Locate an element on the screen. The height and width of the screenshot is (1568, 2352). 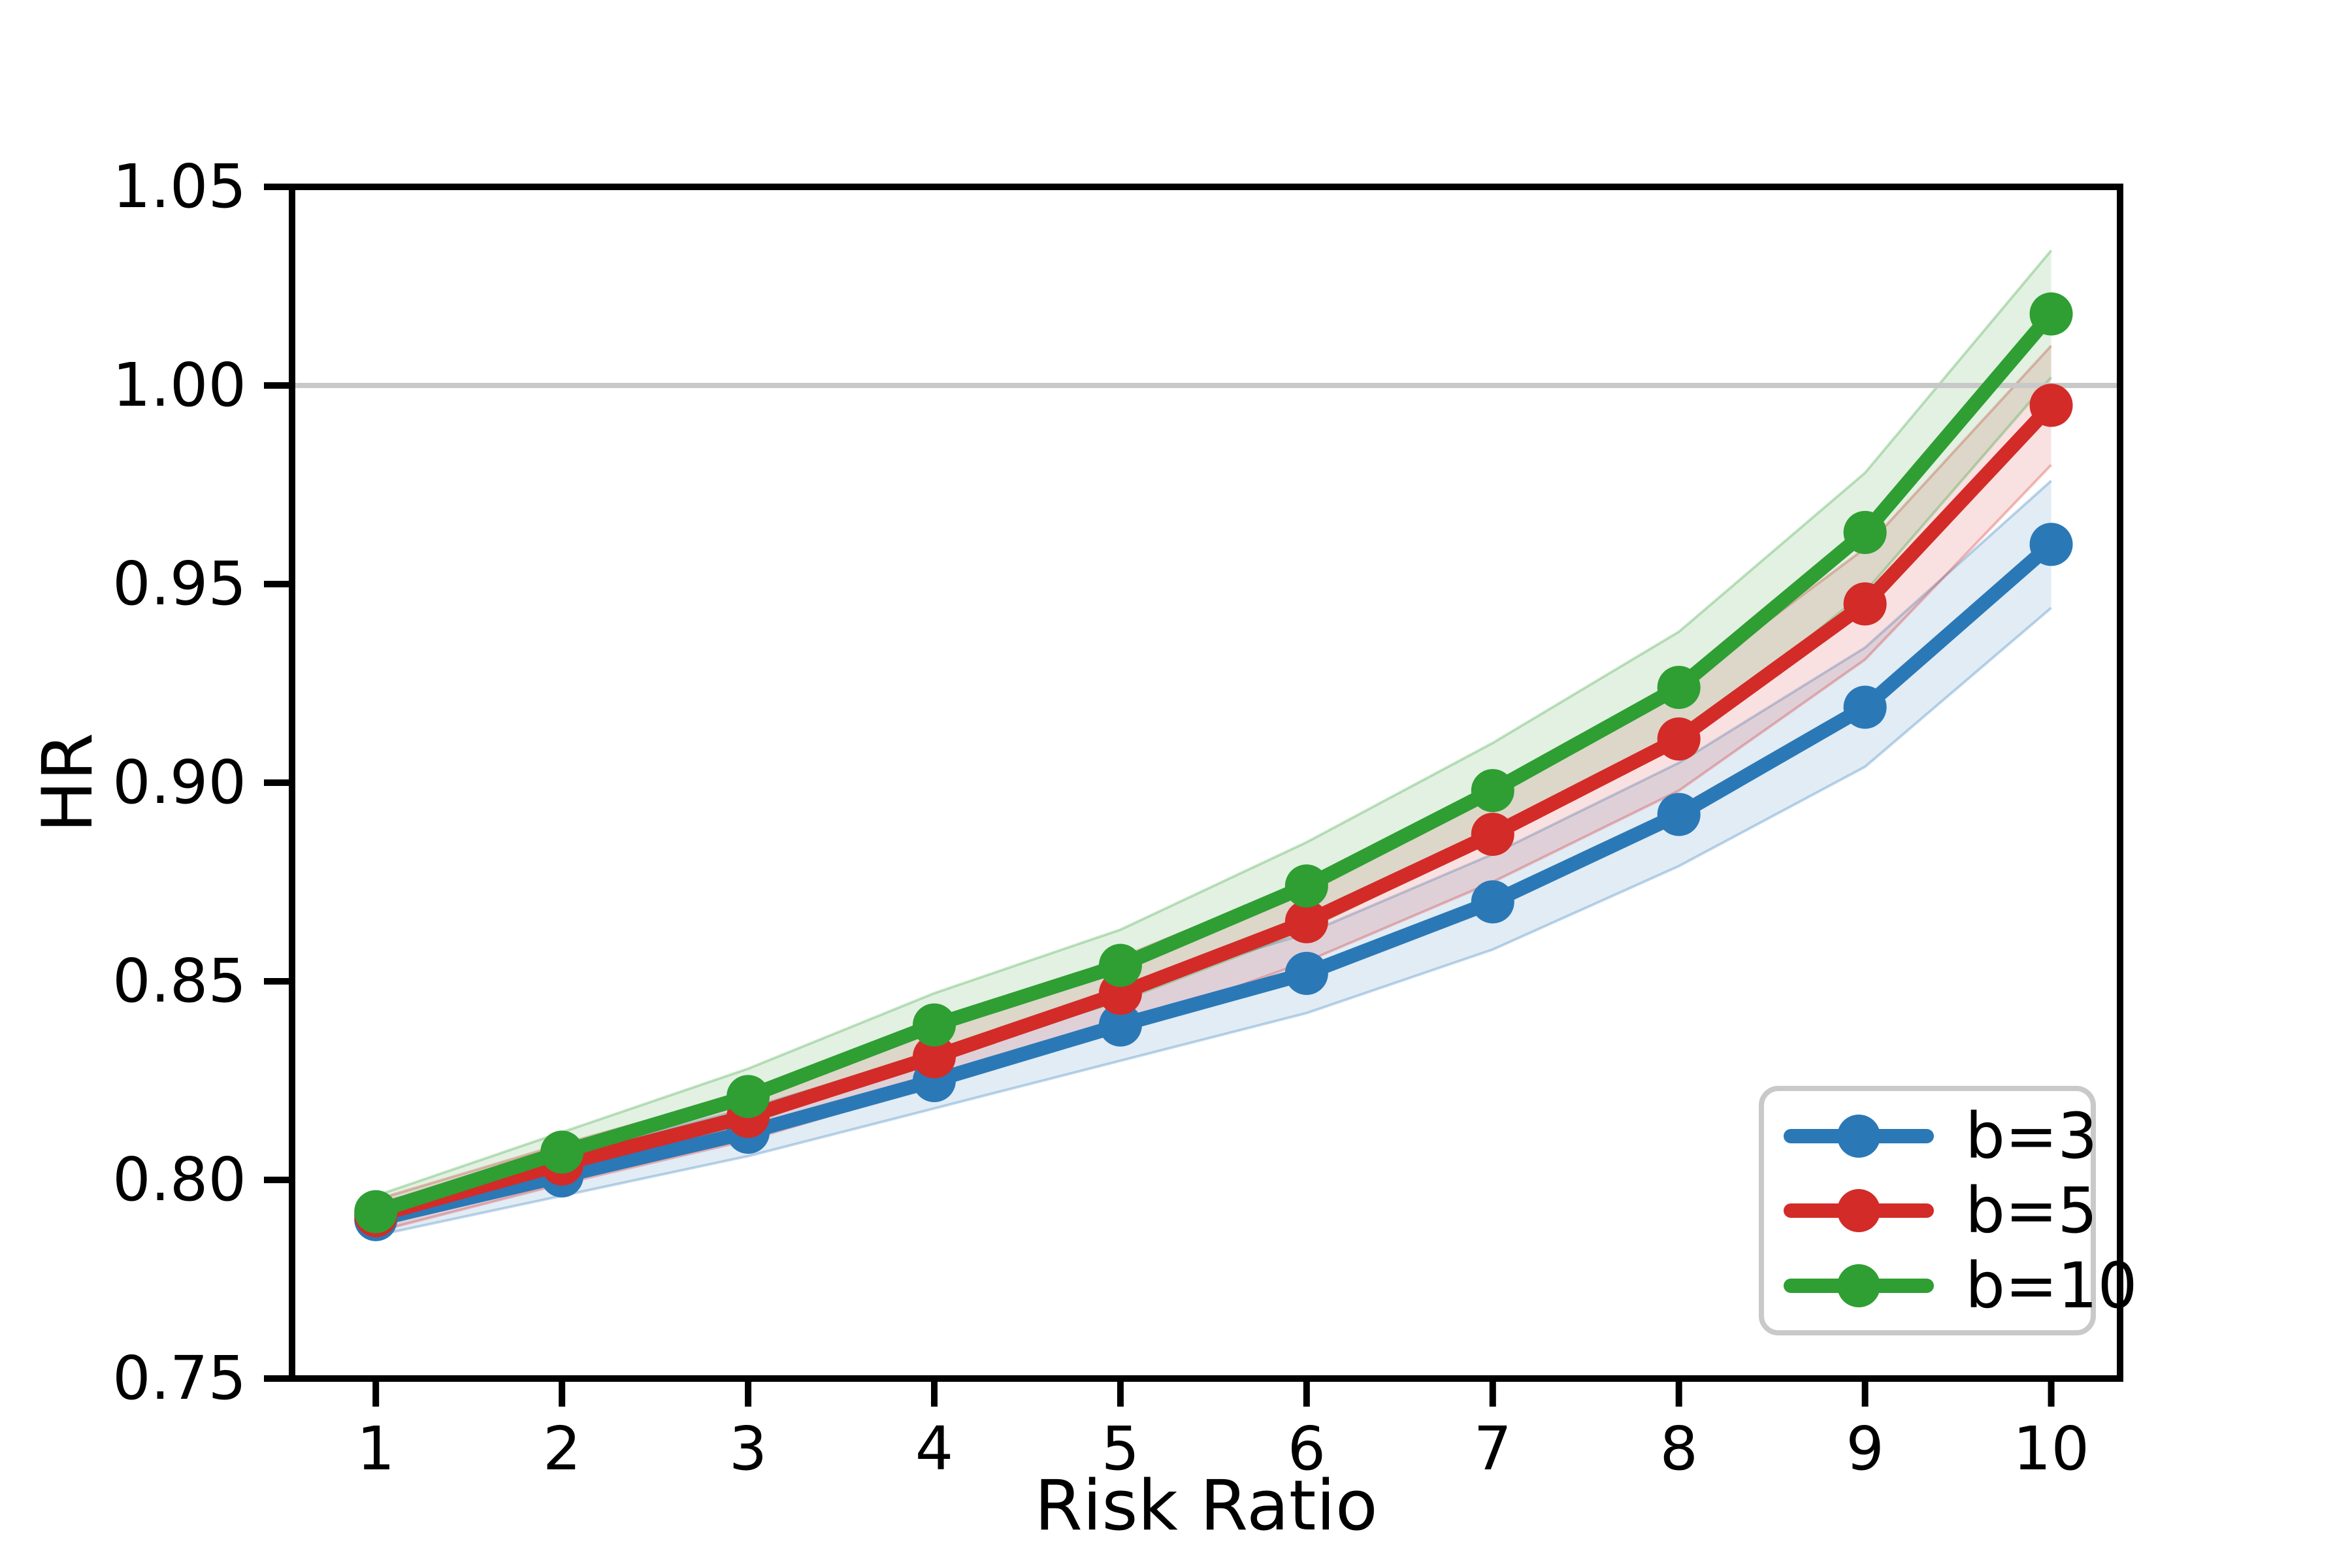
legend-row-0: b=3 is located at coordinates (1930, 1136).